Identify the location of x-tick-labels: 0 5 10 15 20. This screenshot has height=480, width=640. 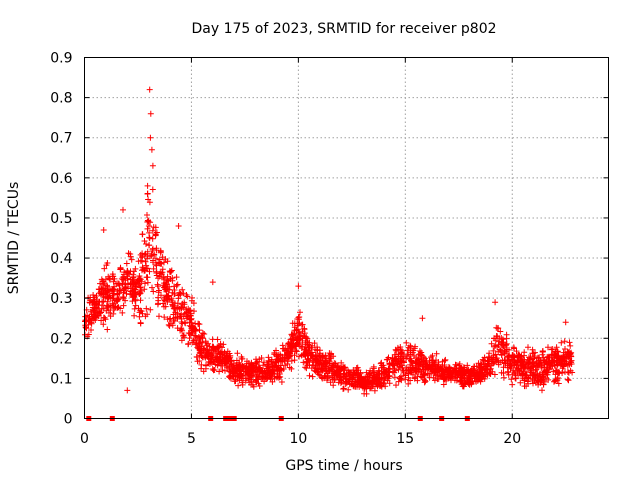
(300, 439).